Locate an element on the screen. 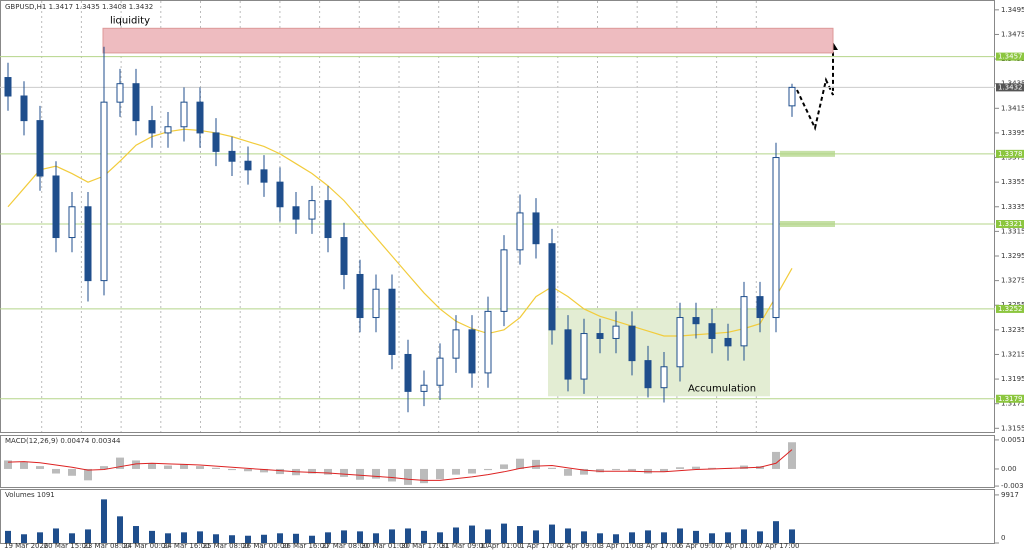 This screenshot has height=551, width=1024. y-tick-label: 1.3275 is located at coordinates (1012, 281).